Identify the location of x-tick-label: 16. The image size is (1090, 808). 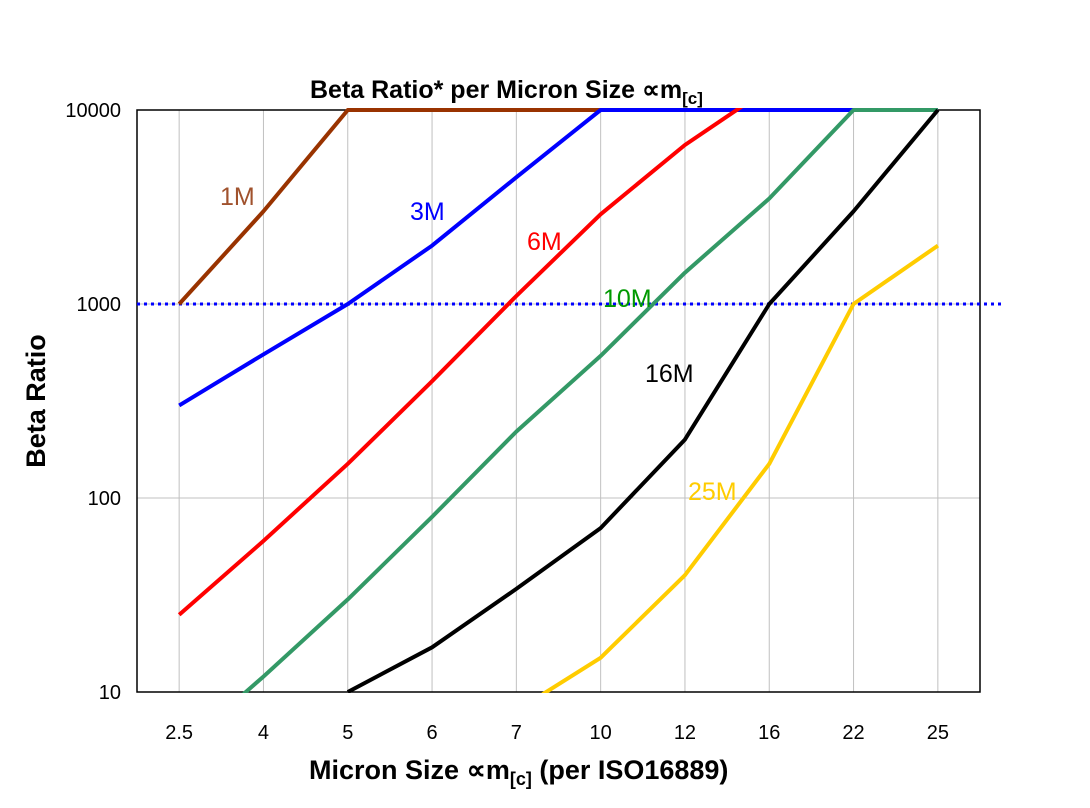
(769, 733).